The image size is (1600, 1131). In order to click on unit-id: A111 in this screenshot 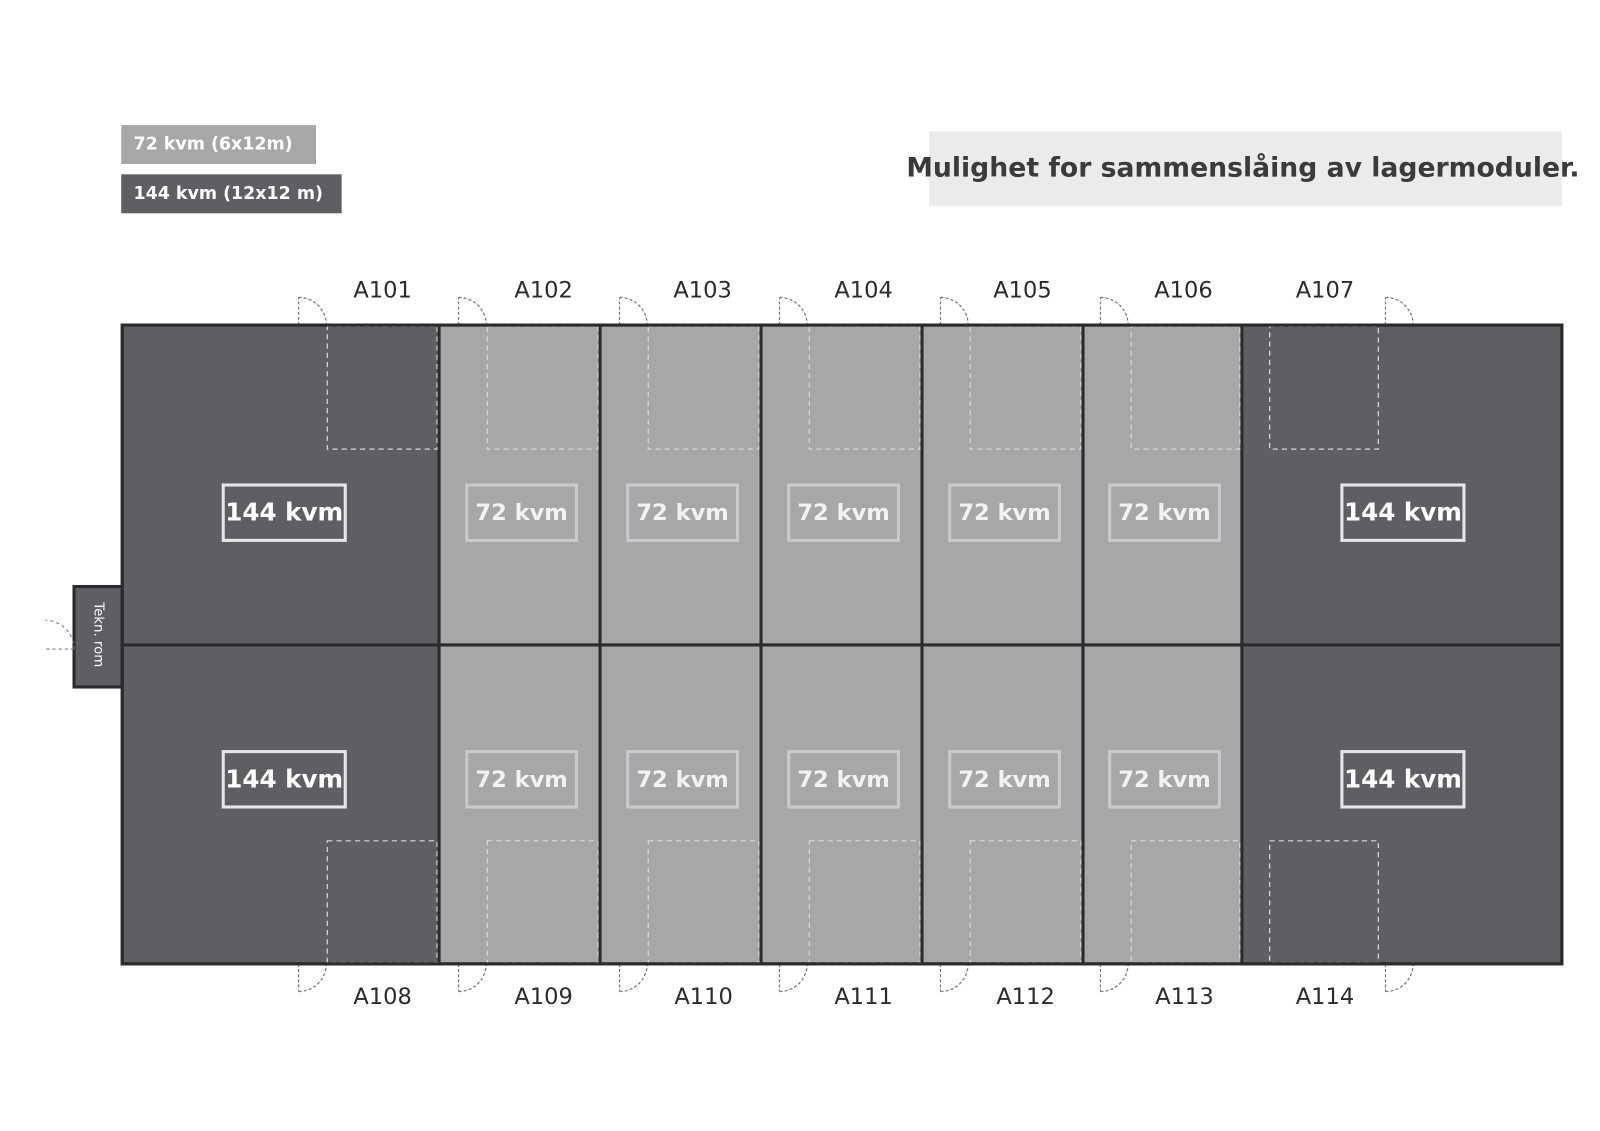, I will do `click(863, 997)`.